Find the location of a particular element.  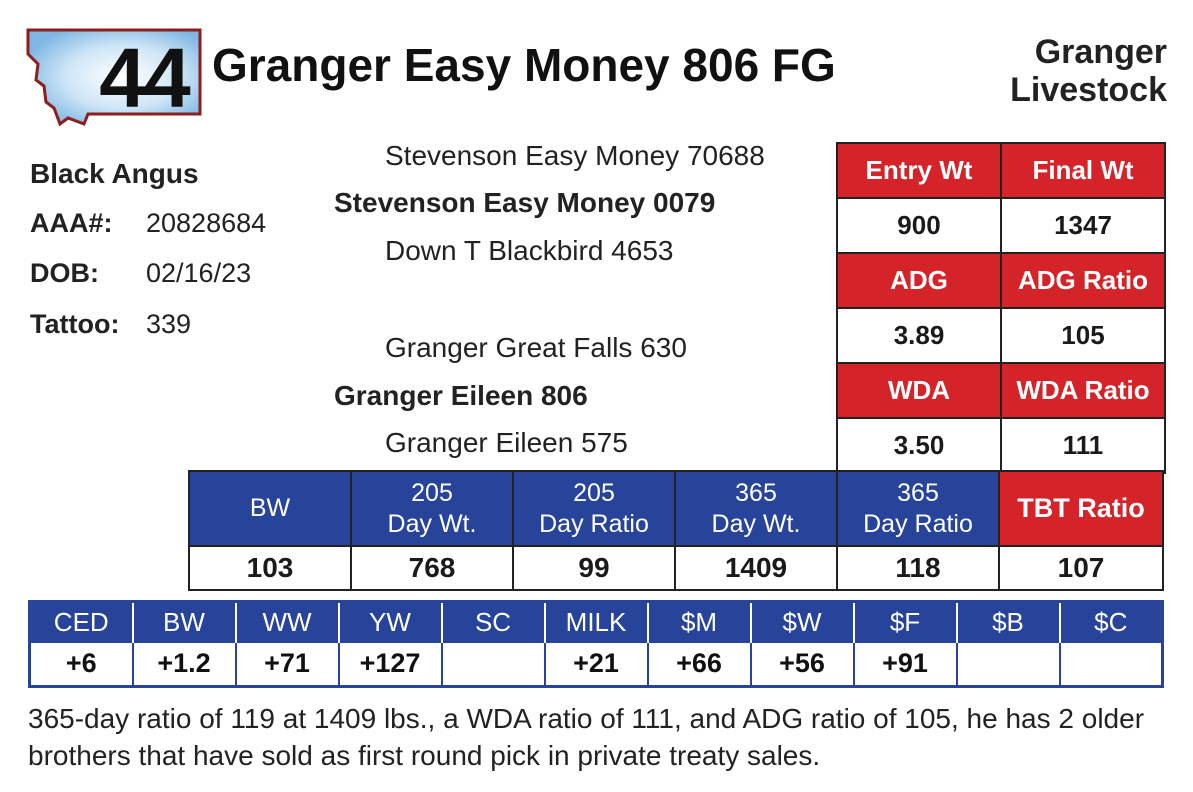

animal-name: Granger Easy Money 806 FG is located at coordinates (524, 65).